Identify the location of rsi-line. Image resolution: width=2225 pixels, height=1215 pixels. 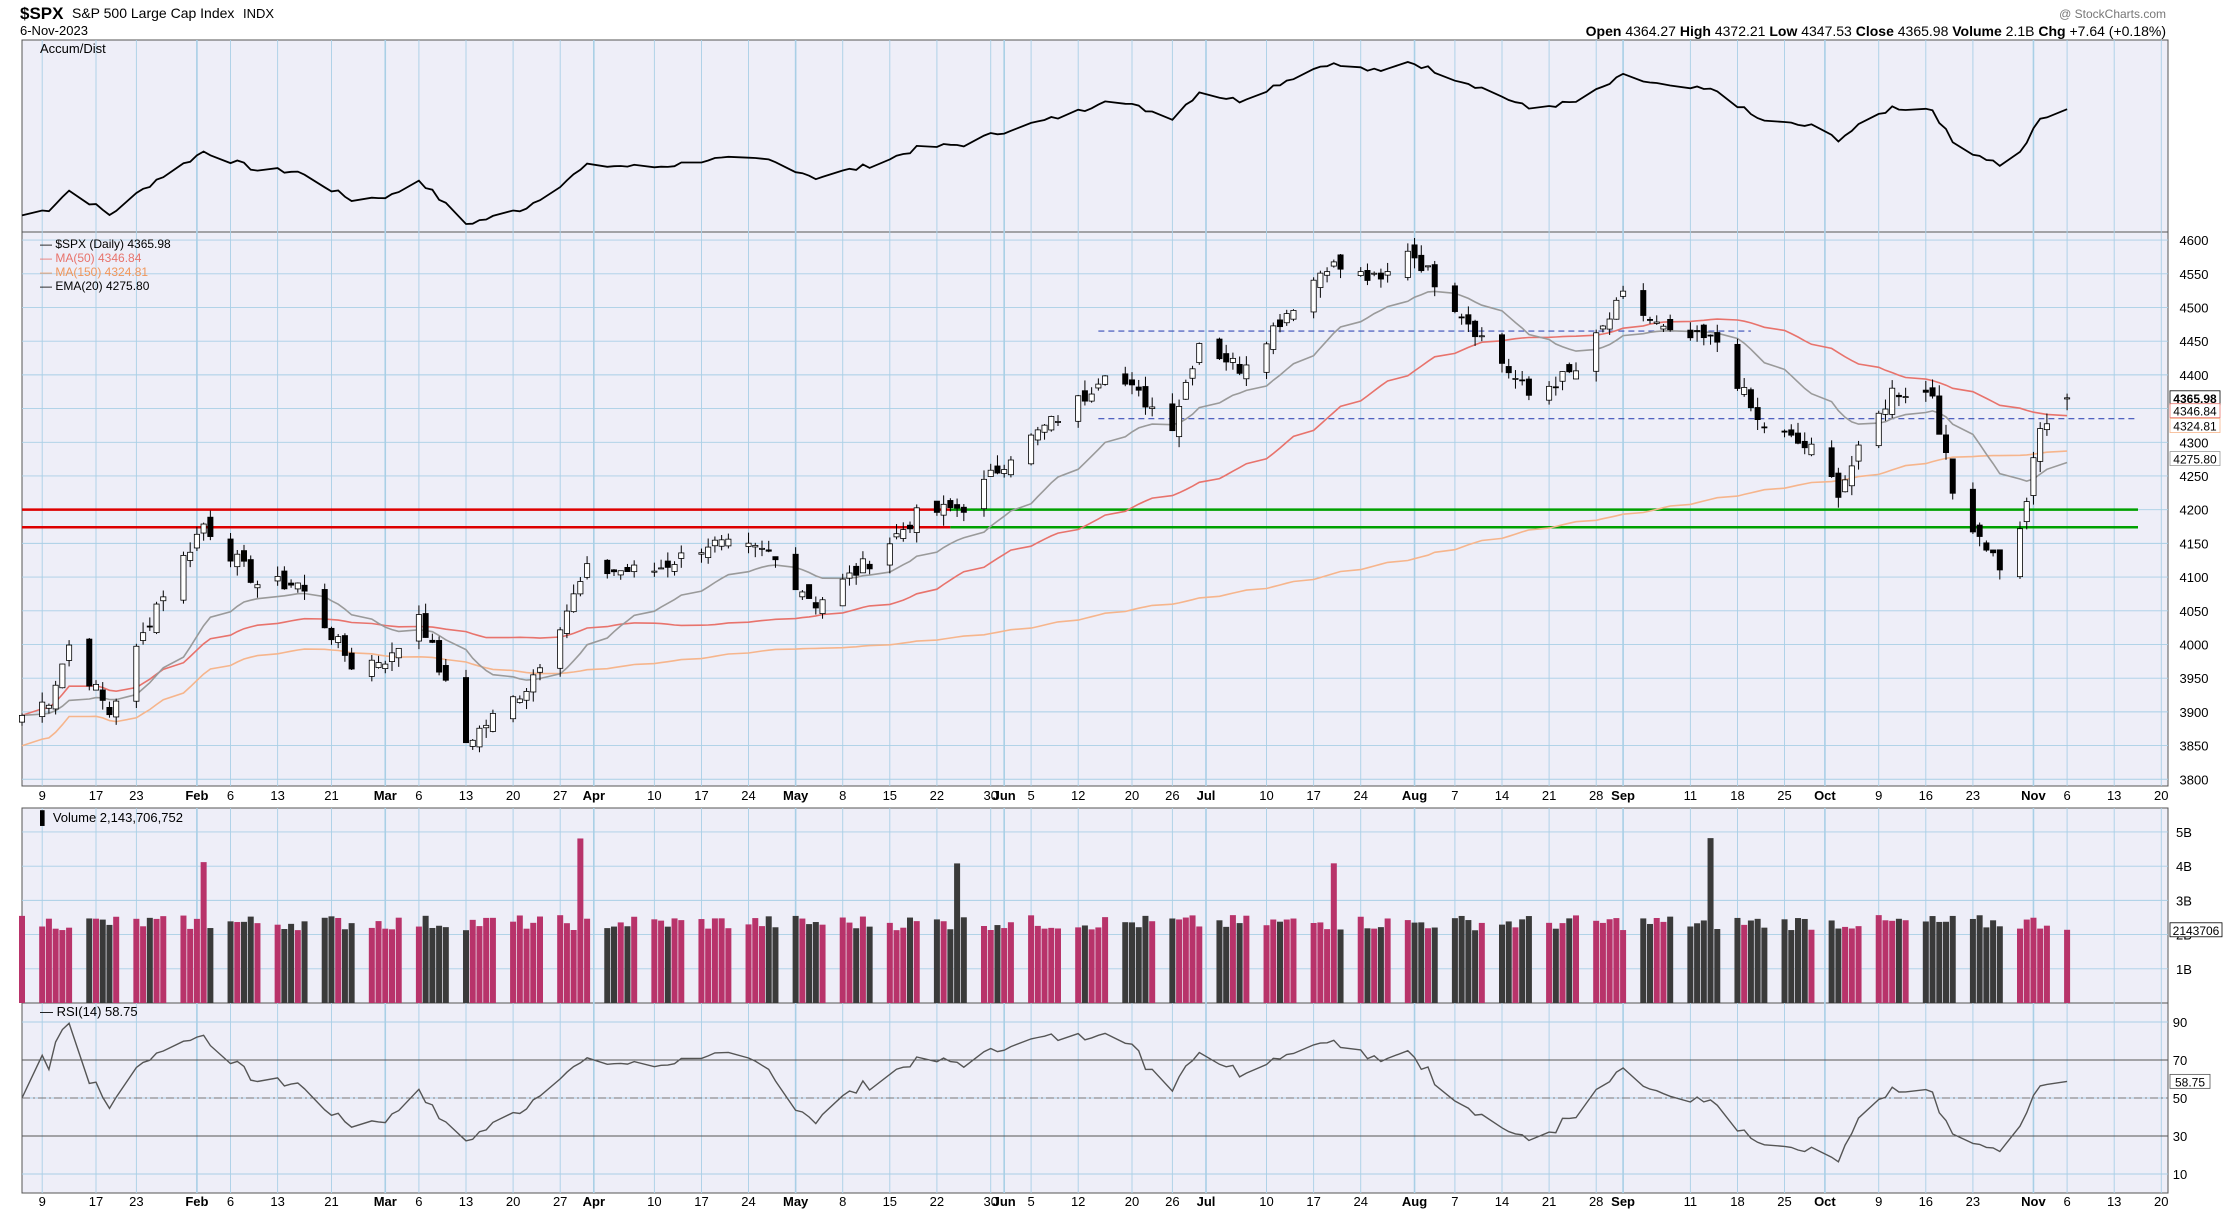
(1044, 1092).